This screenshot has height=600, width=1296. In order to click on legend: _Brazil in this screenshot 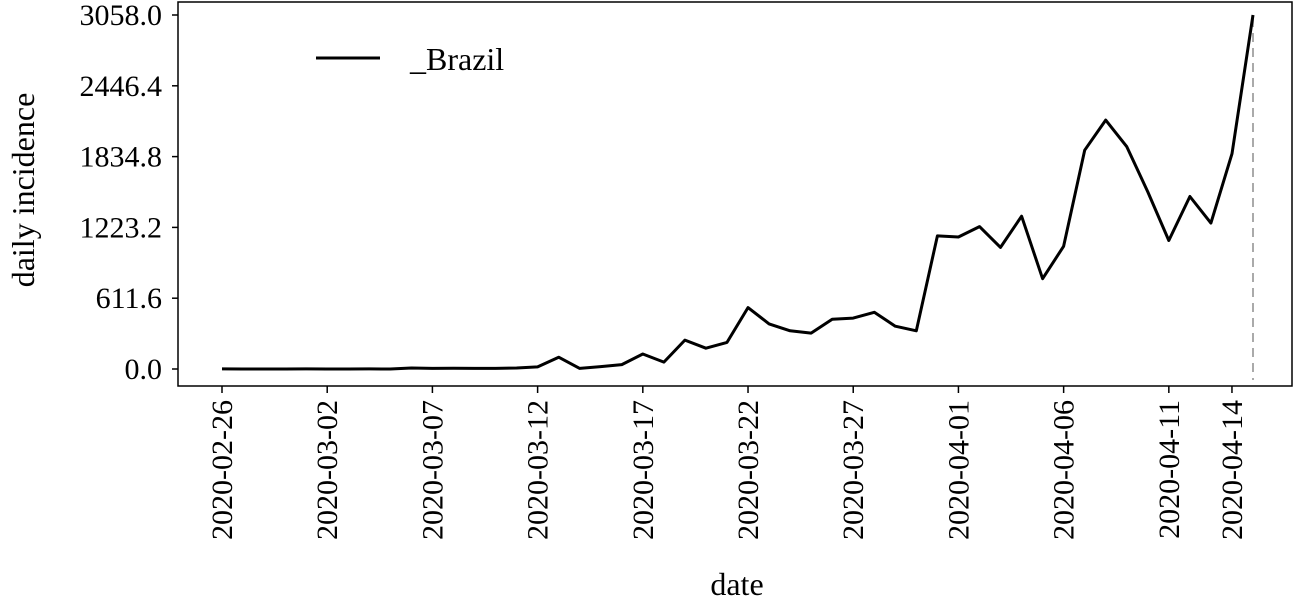, I will do `click(410, 59)`.